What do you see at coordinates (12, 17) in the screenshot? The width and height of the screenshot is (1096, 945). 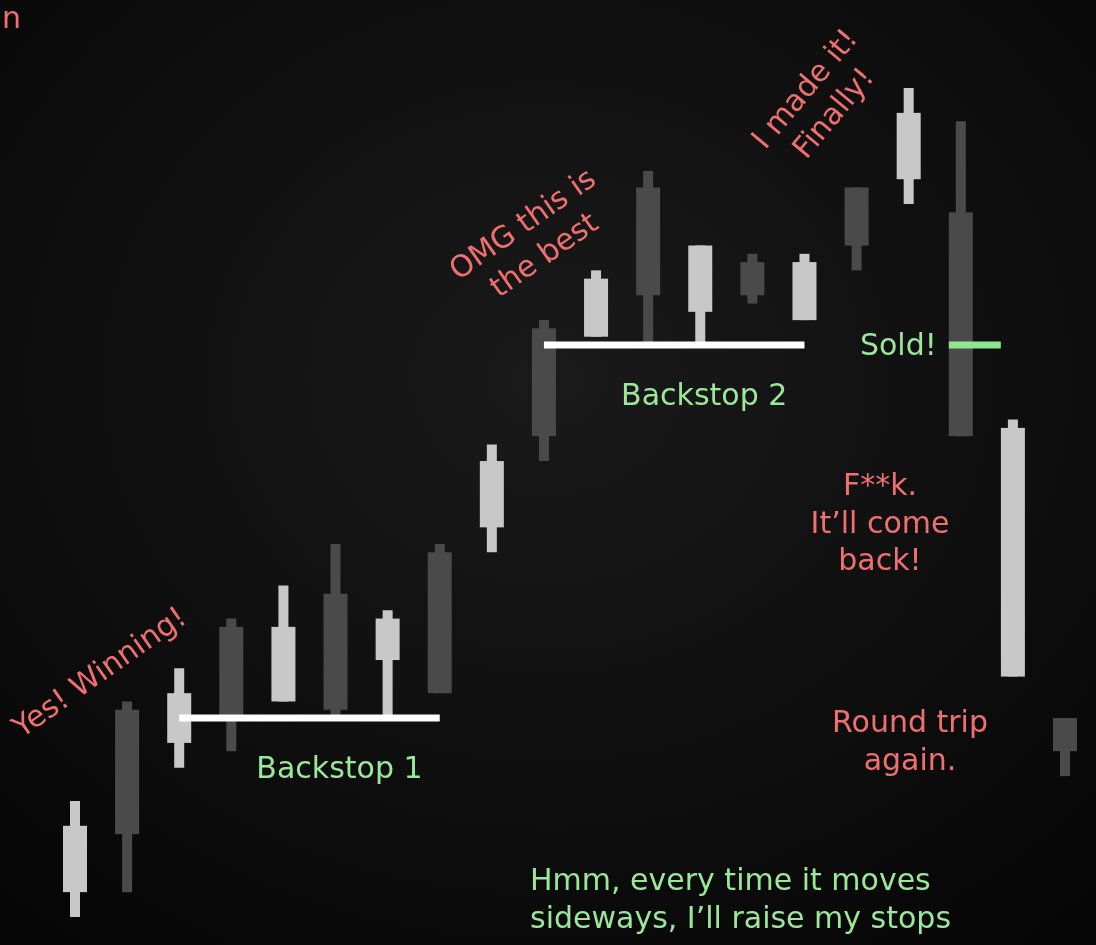 I see `text: n` at bounding box center [12, 17].